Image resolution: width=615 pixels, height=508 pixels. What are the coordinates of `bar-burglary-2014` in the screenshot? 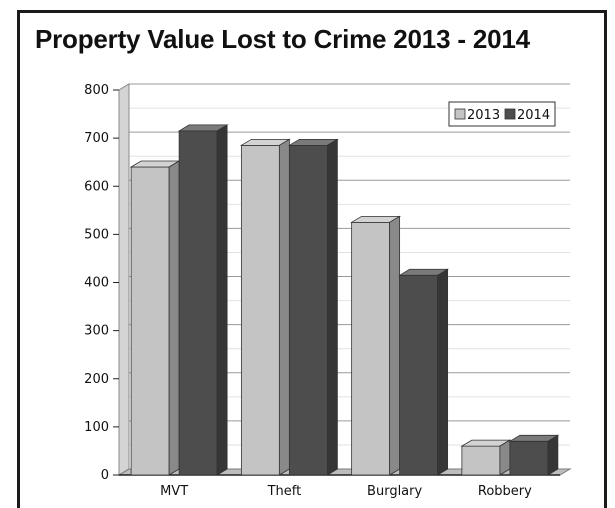 It's located at (424, 372).